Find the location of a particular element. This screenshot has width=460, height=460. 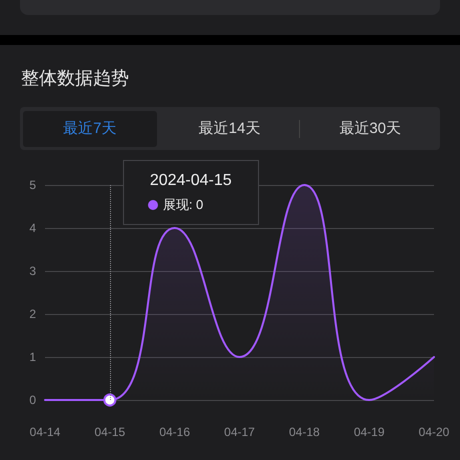

y-tick-label: 0 is located at coordinates (32, 400).